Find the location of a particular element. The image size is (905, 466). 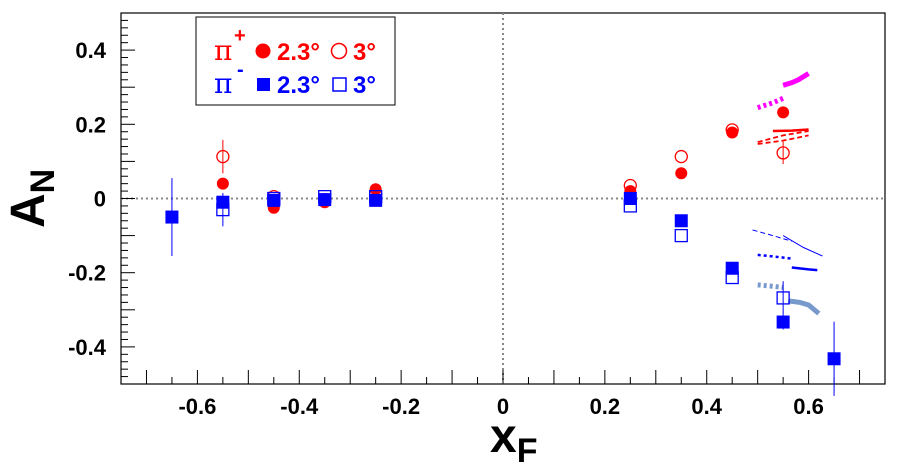

legend-box is located at coordinates (295, 61).